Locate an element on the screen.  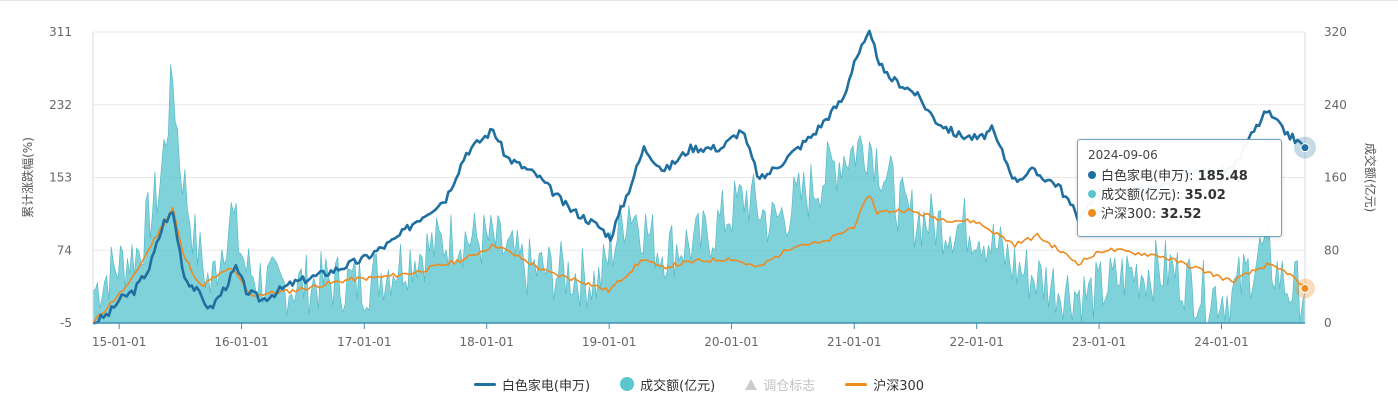
legend-label: 沪深300 is located at coordinates (899, 386).